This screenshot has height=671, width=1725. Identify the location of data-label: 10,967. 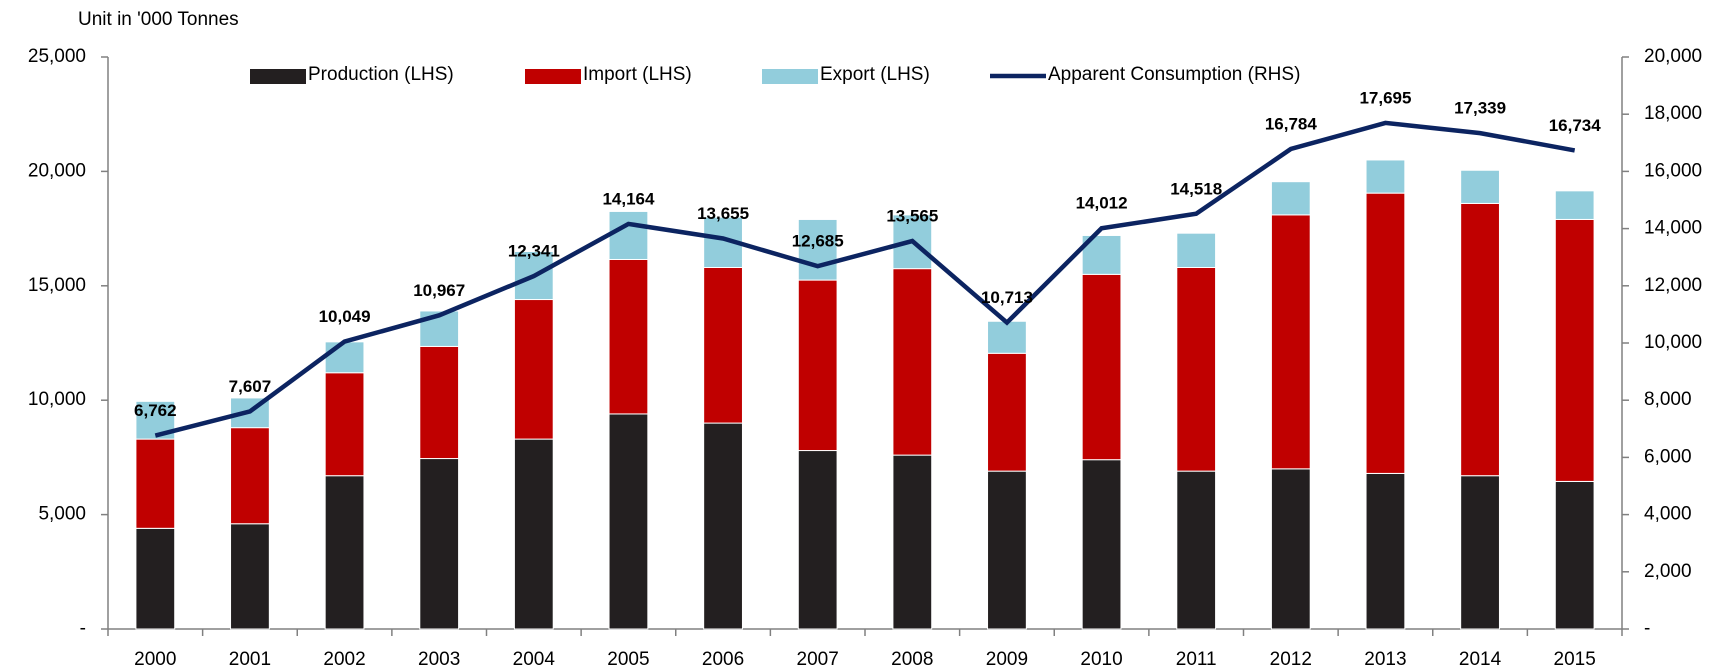
(439, 290).